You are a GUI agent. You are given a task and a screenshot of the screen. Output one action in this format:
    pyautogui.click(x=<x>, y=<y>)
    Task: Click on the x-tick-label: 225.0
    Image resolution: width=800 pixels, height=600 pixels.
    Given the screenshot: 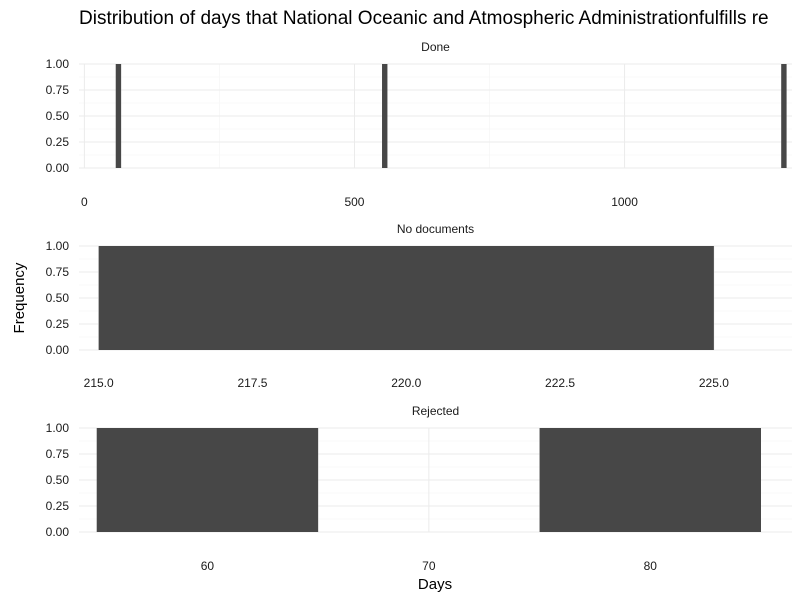 What is the action you would take?
    pyautogui.click(x=714, y=383)
    